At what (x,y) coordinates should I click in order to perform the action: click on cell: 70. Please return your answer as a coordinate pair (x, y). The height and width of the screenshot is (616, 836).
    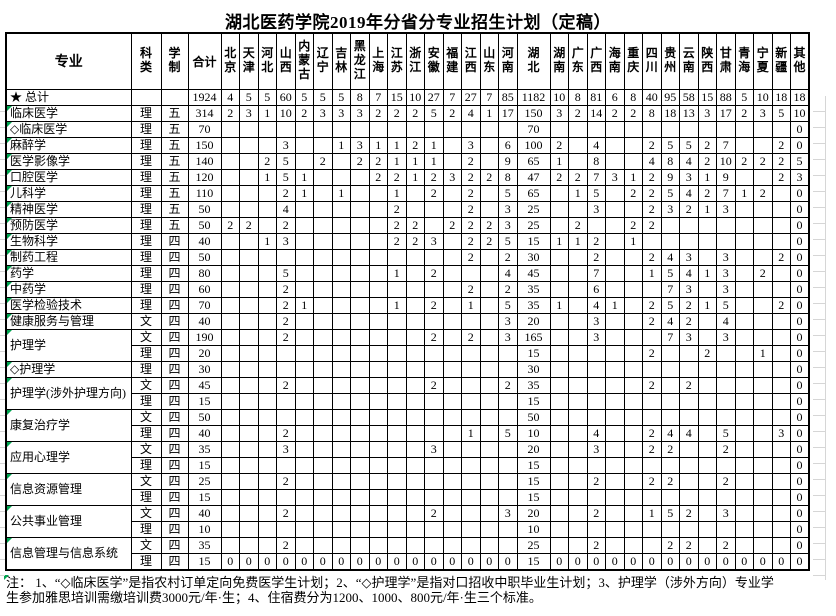
    Looking at the image, I should click on (204, 129).